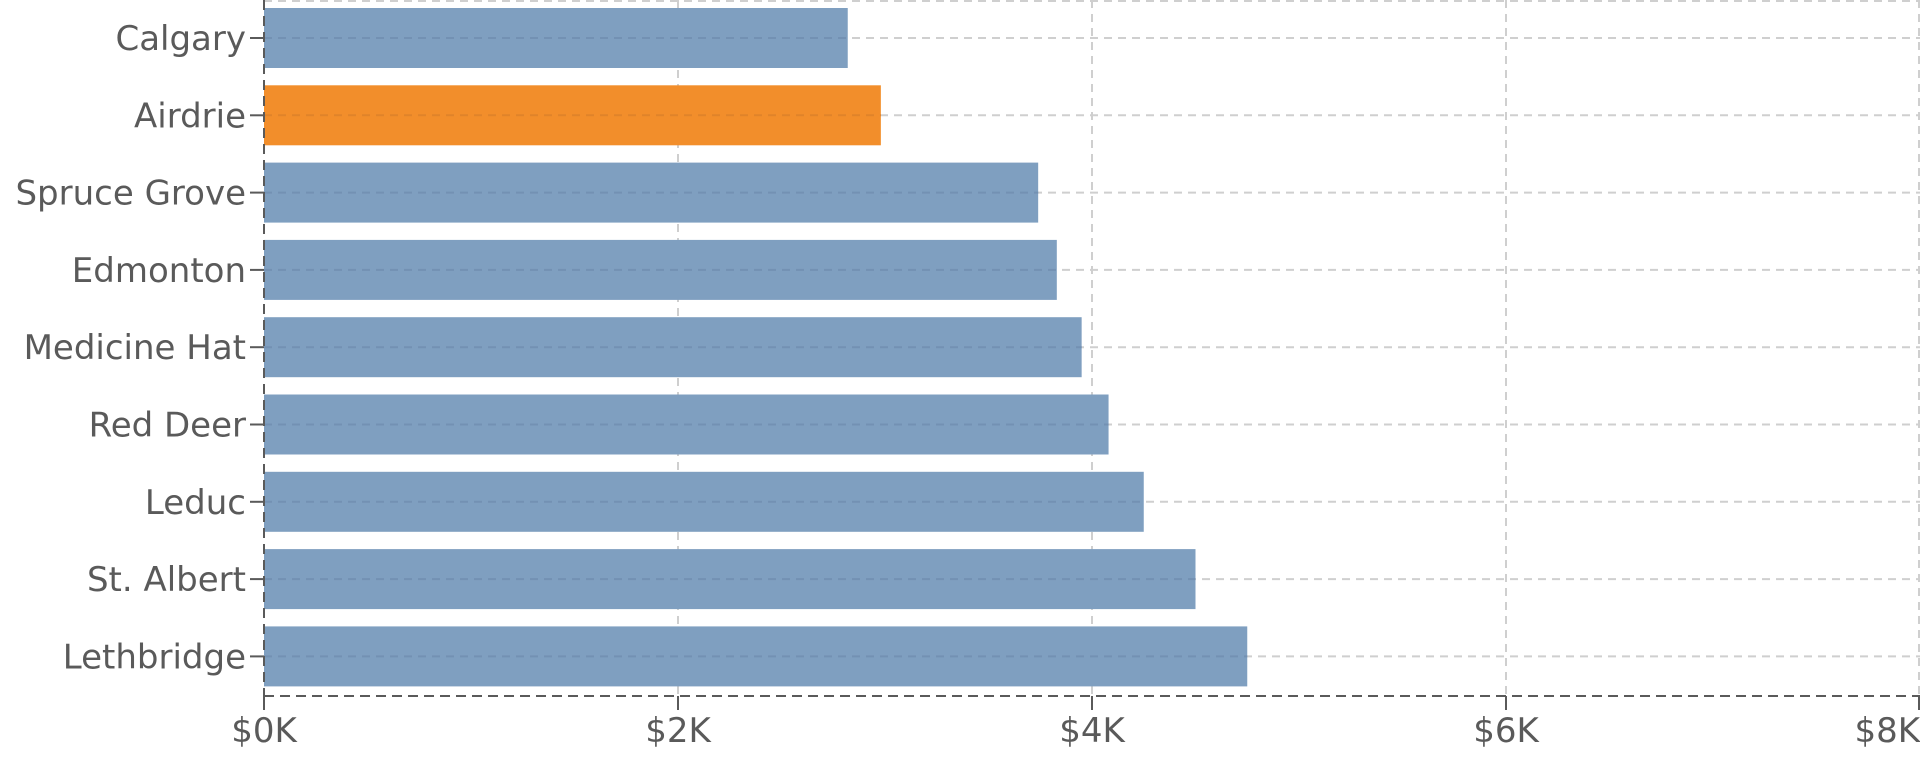 This screenshot has width=1920, height=772. I want to click on y-label: Spruce Grove, so click(130, 194).